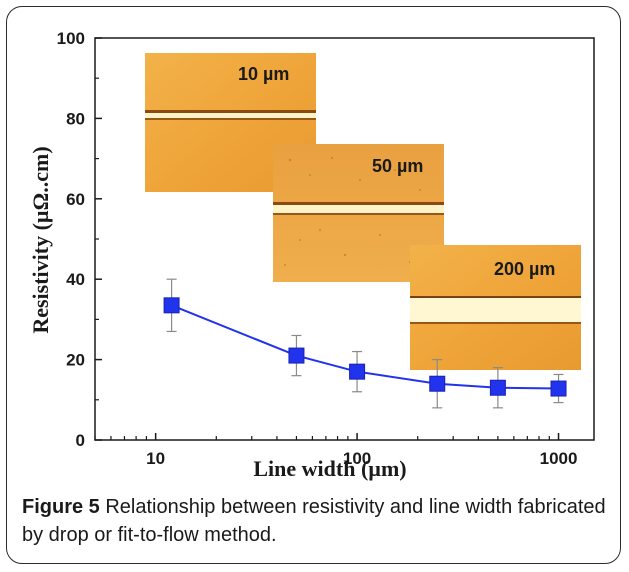 The width and height of the screenshot is (629, 572). What do you see at coordinates (263, 74) in the screenshot?
I see `inset-10um-label: 10 µm` at bounding box center [263, 74].